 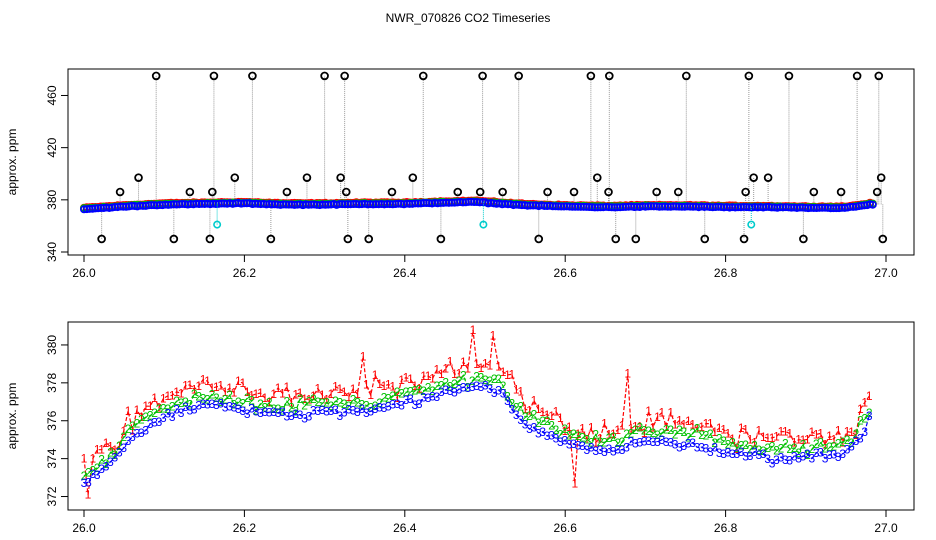 What do you see at coordinates (52, 147) in the screenshot?
I see `y-tick-label: 420` at bounding box center [52, 147].